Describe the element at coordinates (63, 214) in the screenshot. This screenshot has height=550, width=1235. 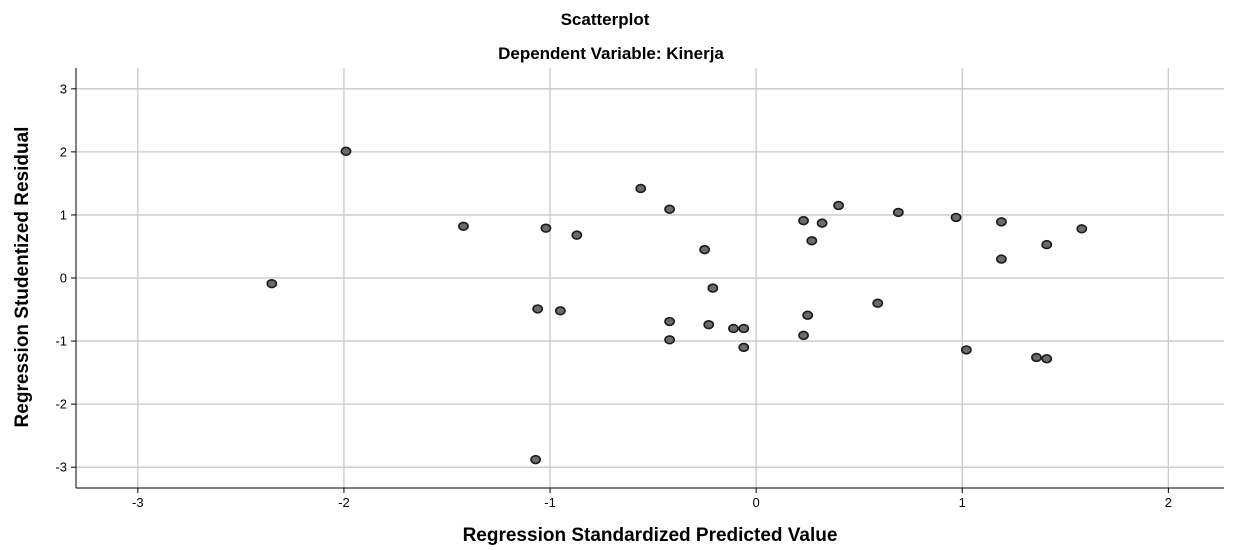
I see `y-tick-label: 1` at that location.